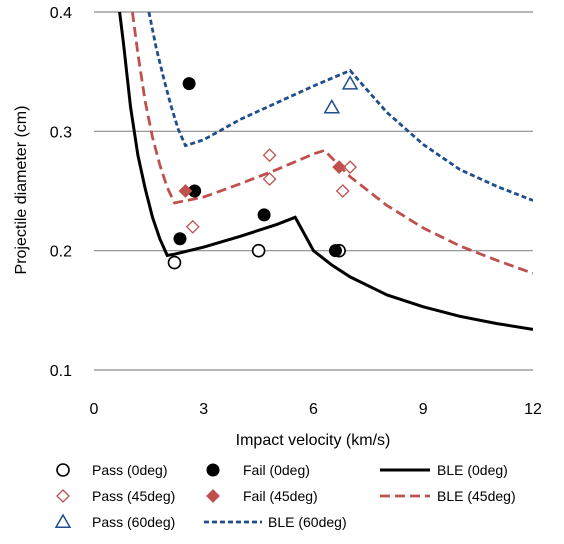 The image size is (564, 544). What do you see at coordinates (61, 132) in the screenshot?
I see `y-tick-label: 0.3` at bounding box center [61, 132].